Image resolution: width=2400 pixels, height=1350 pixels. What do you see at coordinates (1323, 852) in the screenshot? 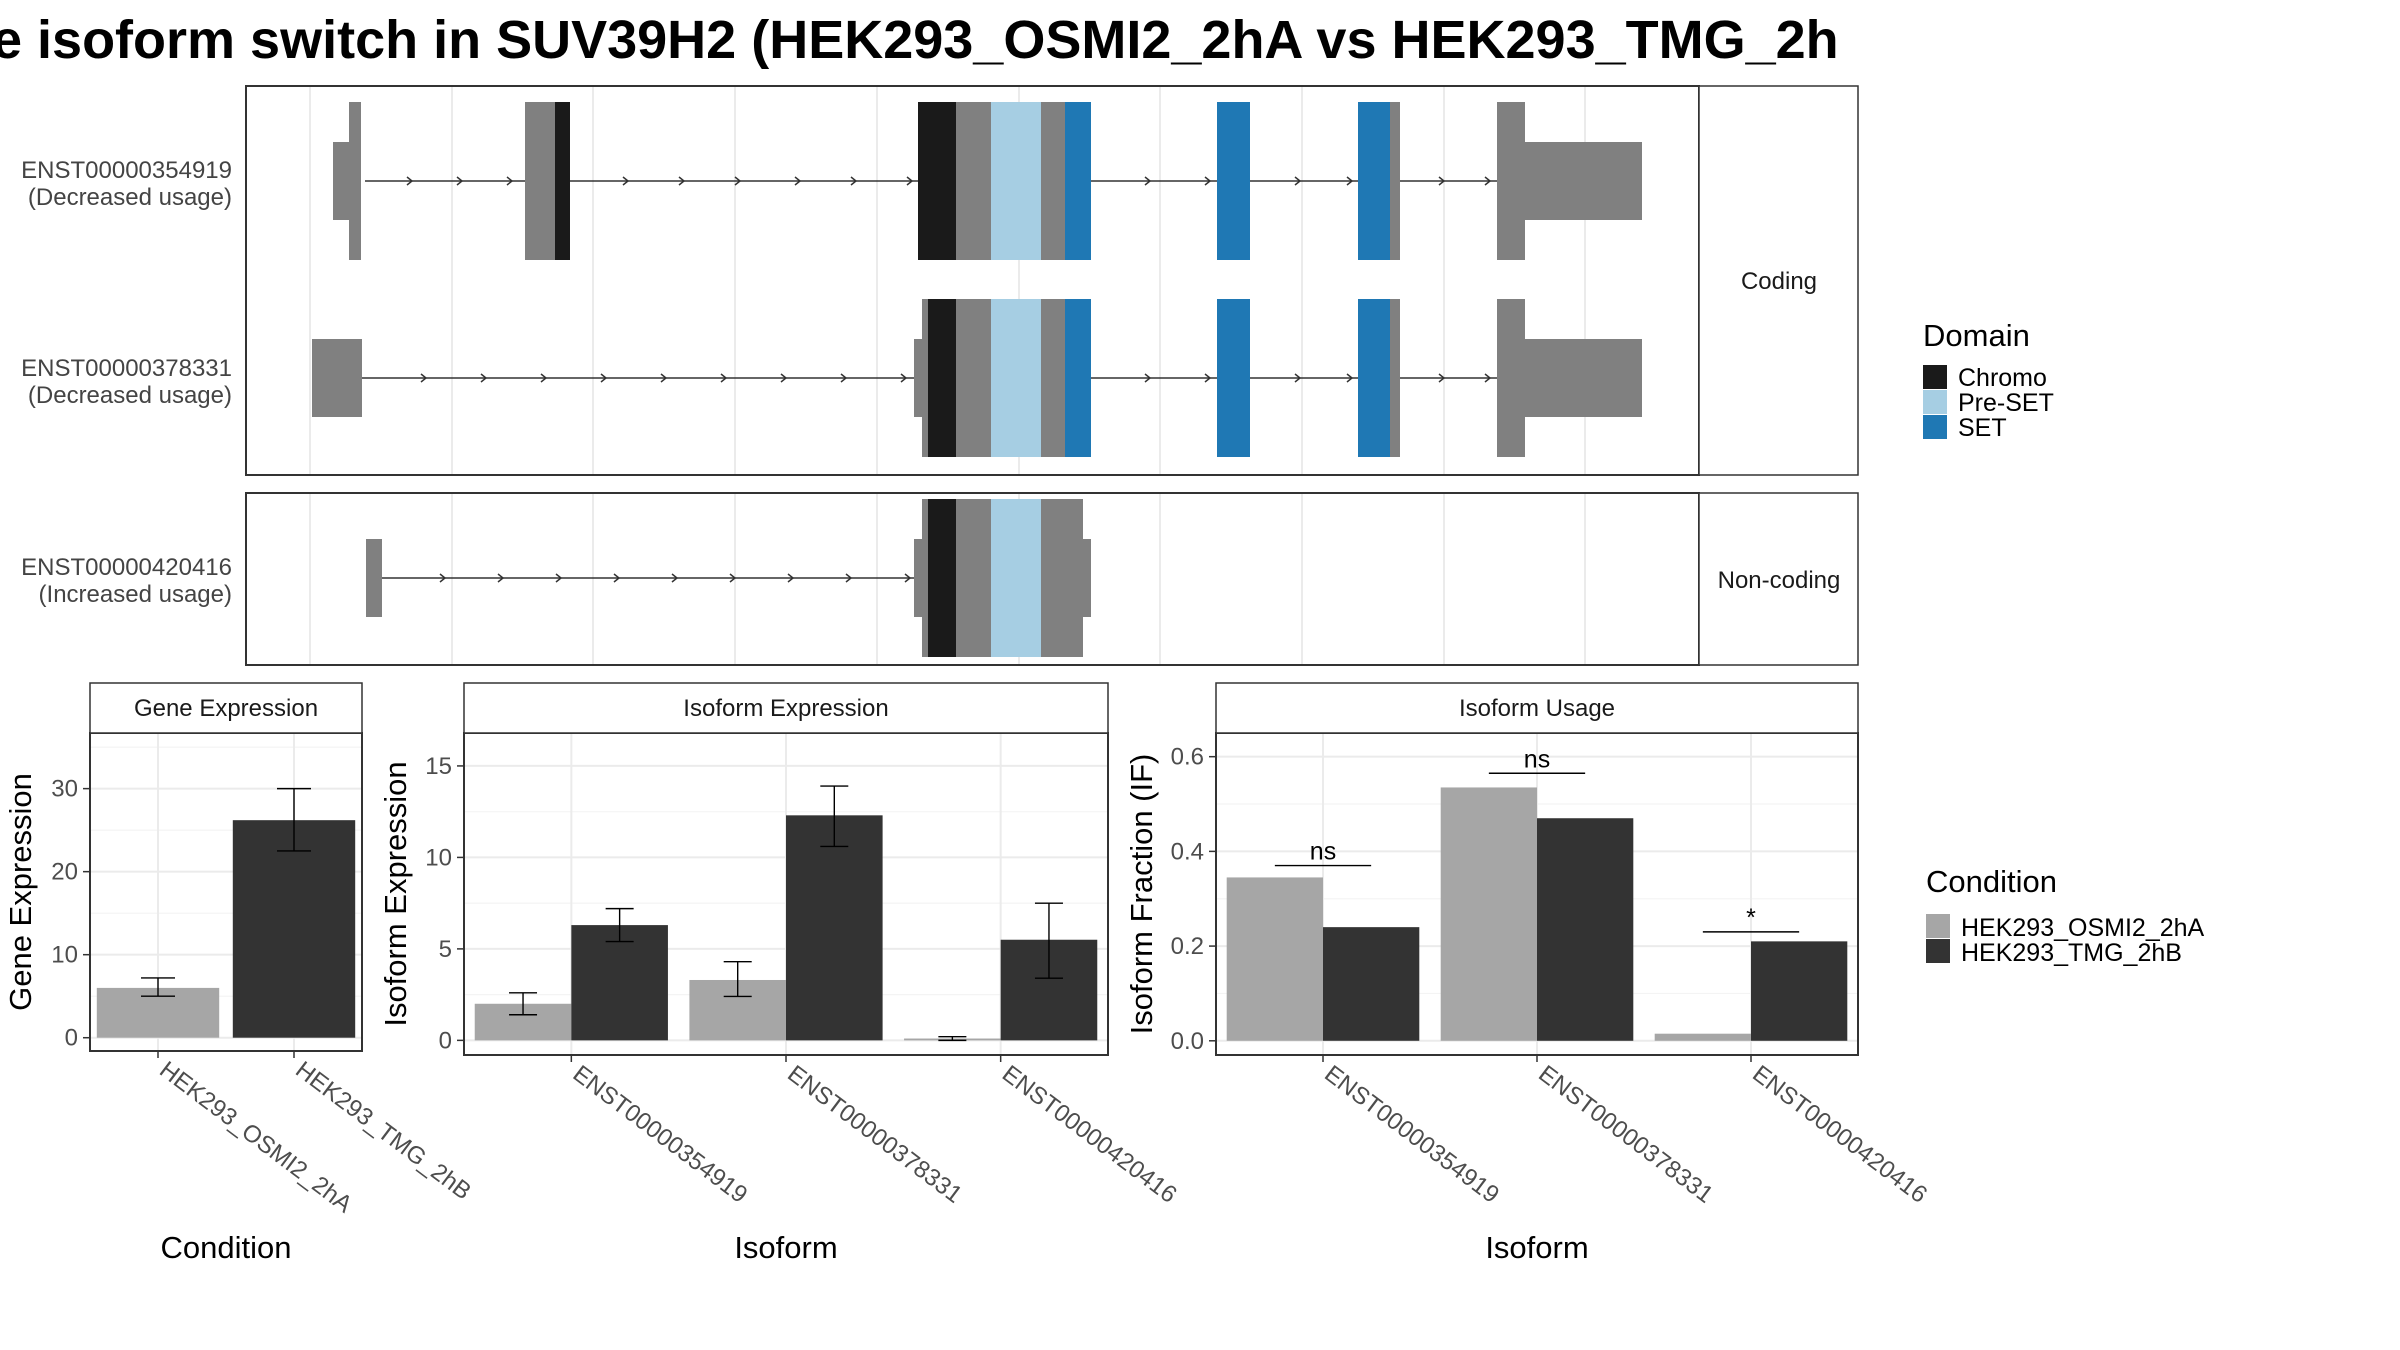
I see `significance-label: ns` at bounding box center [1323, 852].